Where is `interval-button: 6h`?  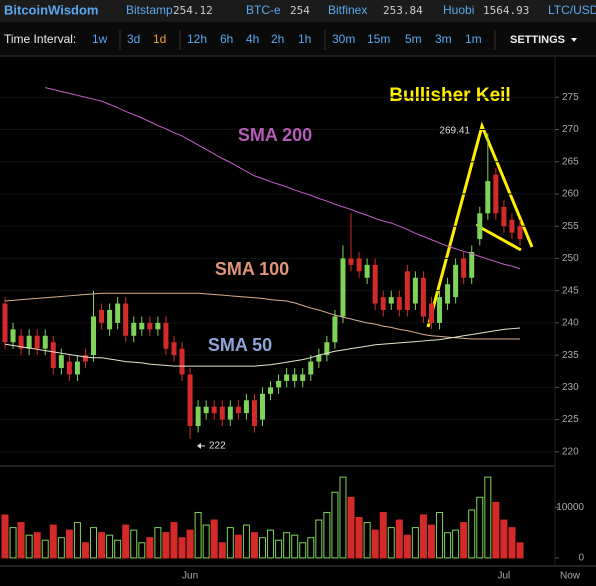 interval-button: 6h is located at coordinates (226, 39).